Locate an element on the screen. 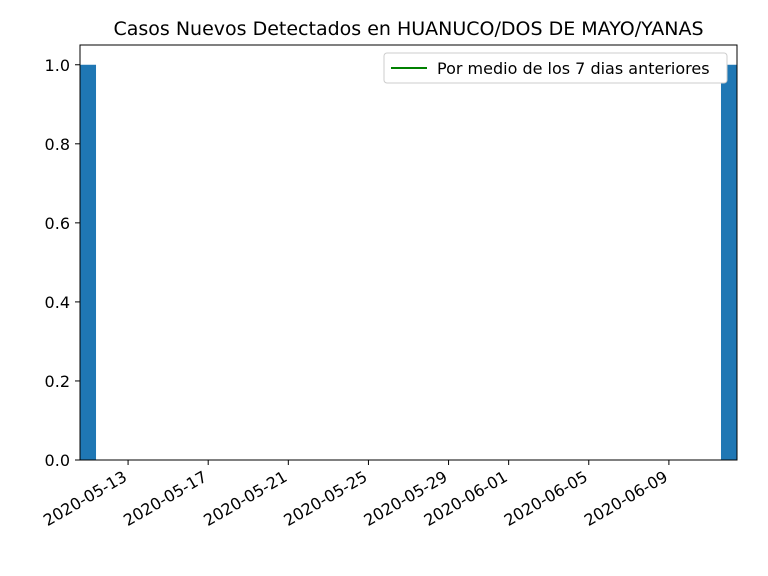  y-tick-label: 0.0 is located at coordinates (57, 460).